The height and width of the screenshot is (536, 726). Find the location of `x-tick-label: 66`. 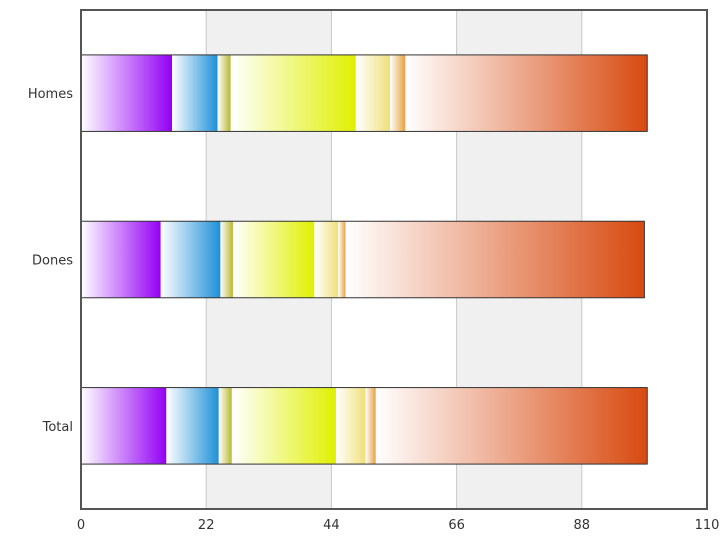

x-tick-label: 66 is located at coordinates (456, 525).